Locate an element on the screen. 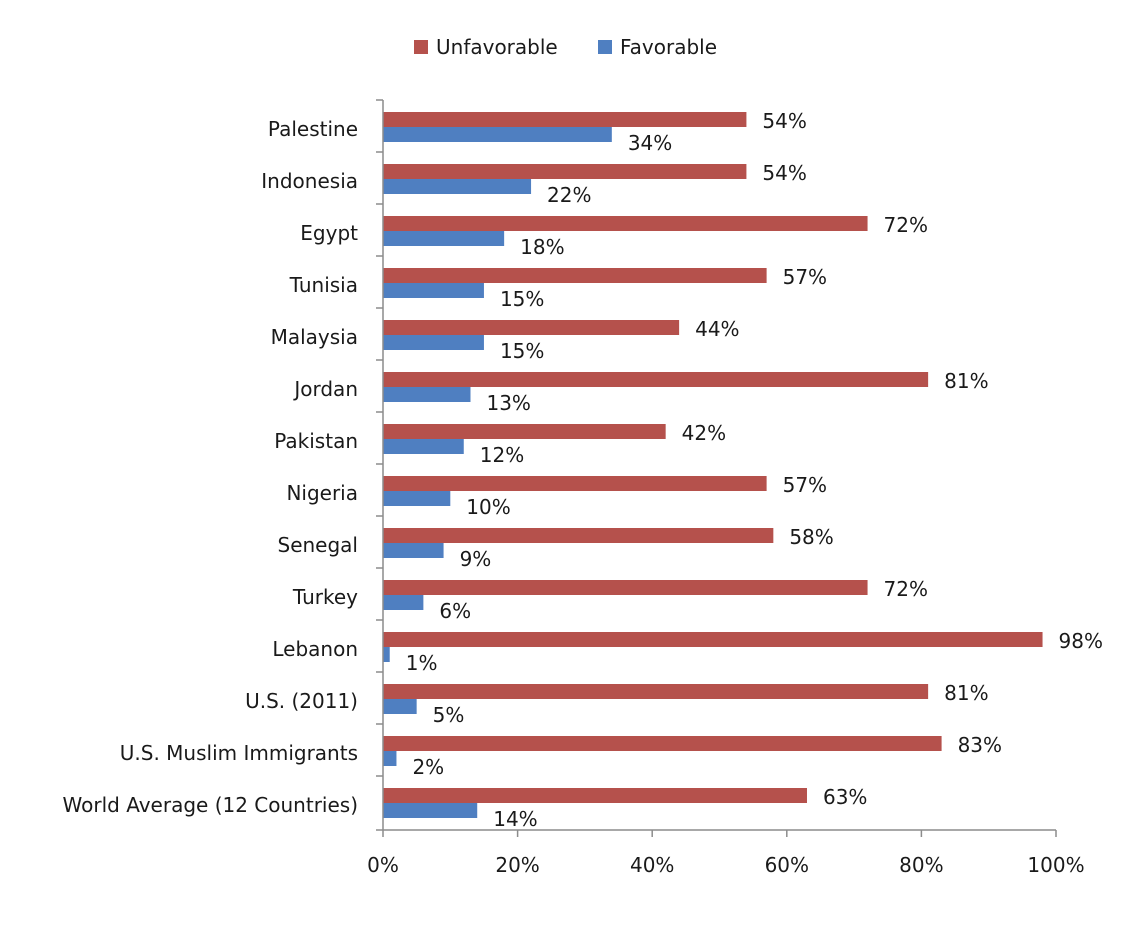  category-label-nigeria: Nigeria is located at coordinates (322, 493).